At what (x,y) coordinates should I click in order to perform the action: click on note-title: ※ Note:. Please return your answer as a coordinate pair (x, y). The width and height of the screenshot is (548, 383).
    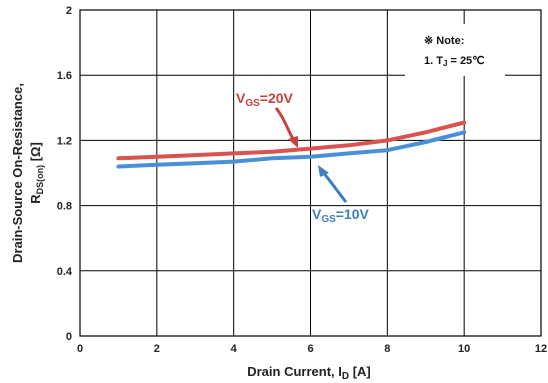
    Looking at the image, I should click on (444, 41).